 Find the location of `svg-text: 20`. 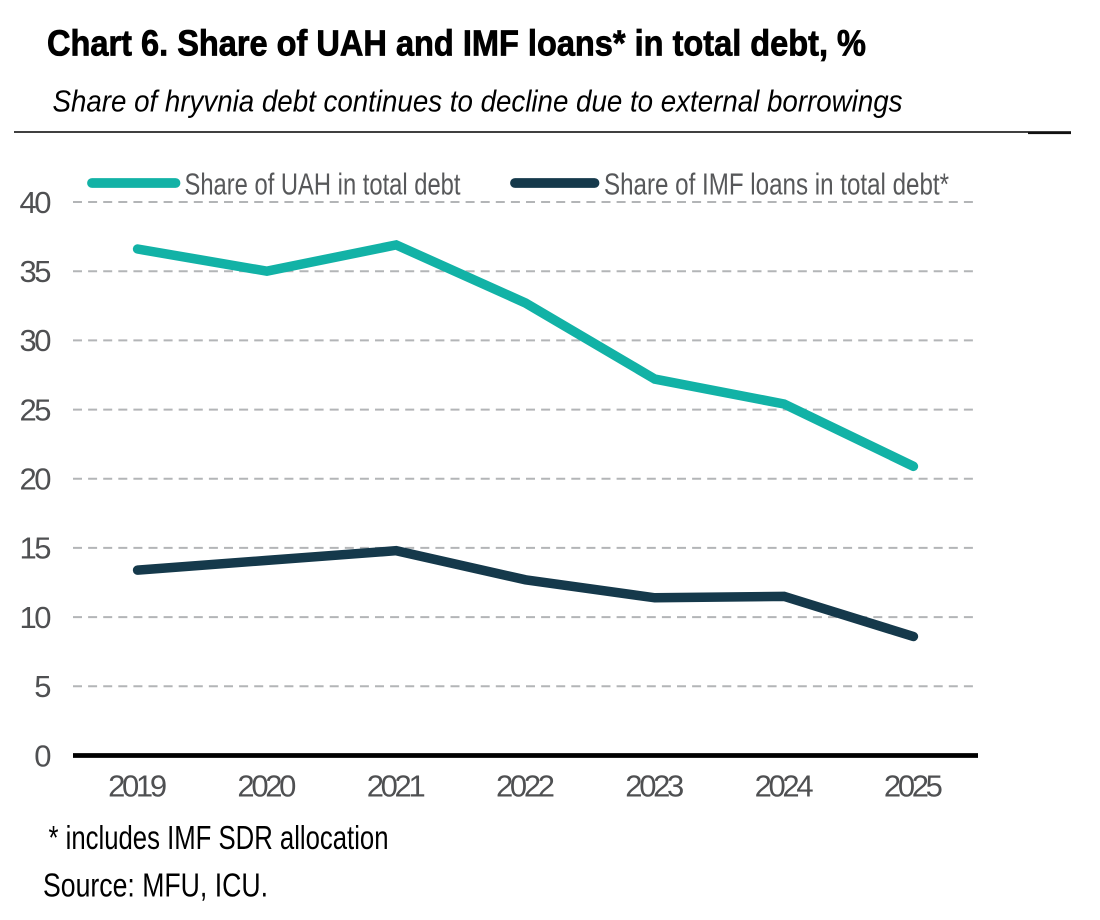

svg-text: 20 is located at coordinates (36, 479).